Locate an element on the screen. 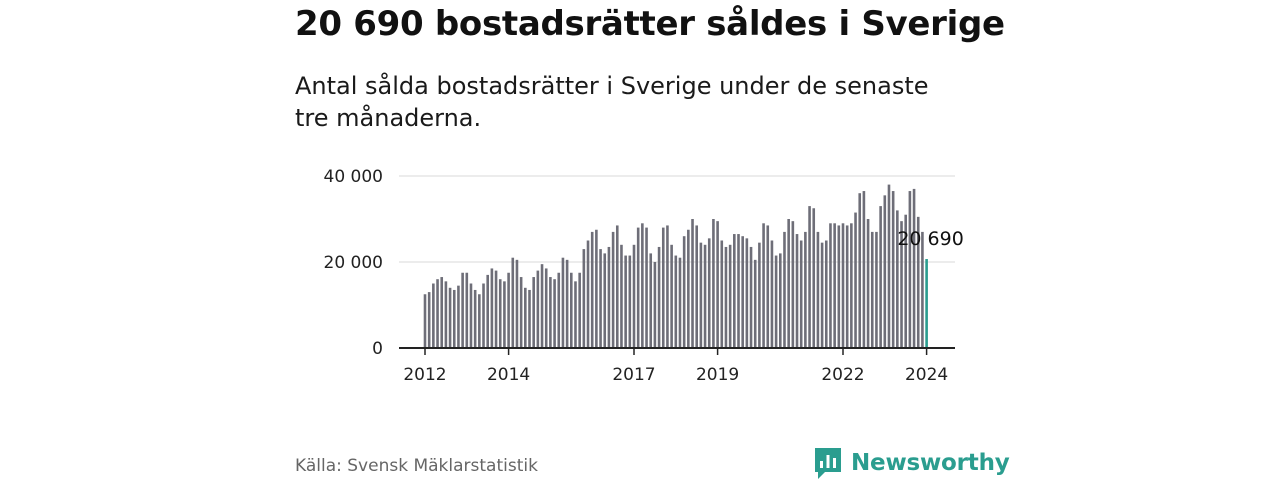 The width and height of the screenshot is (1280, 480). y-tick-label: 0 is located at coordinates (377, 349).